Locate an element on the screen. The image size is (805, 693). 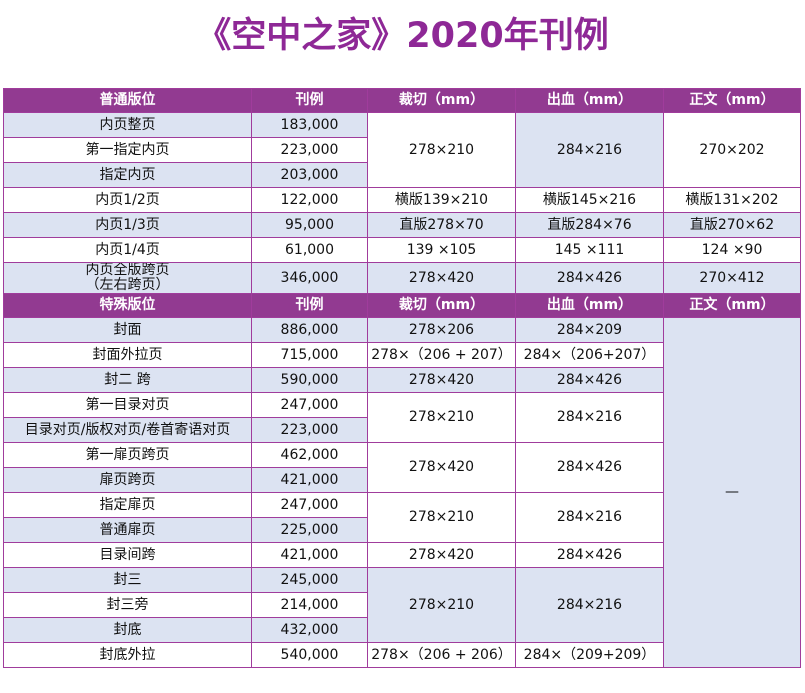
text-area-cell: — is located at coordinates (732, 492).